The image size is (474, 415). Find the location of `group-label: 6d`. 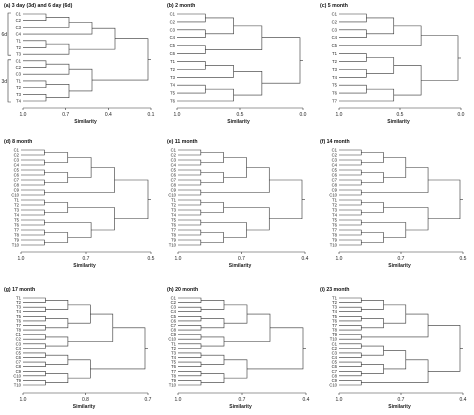

group-label: 6d is located at coordinates (4, 35).